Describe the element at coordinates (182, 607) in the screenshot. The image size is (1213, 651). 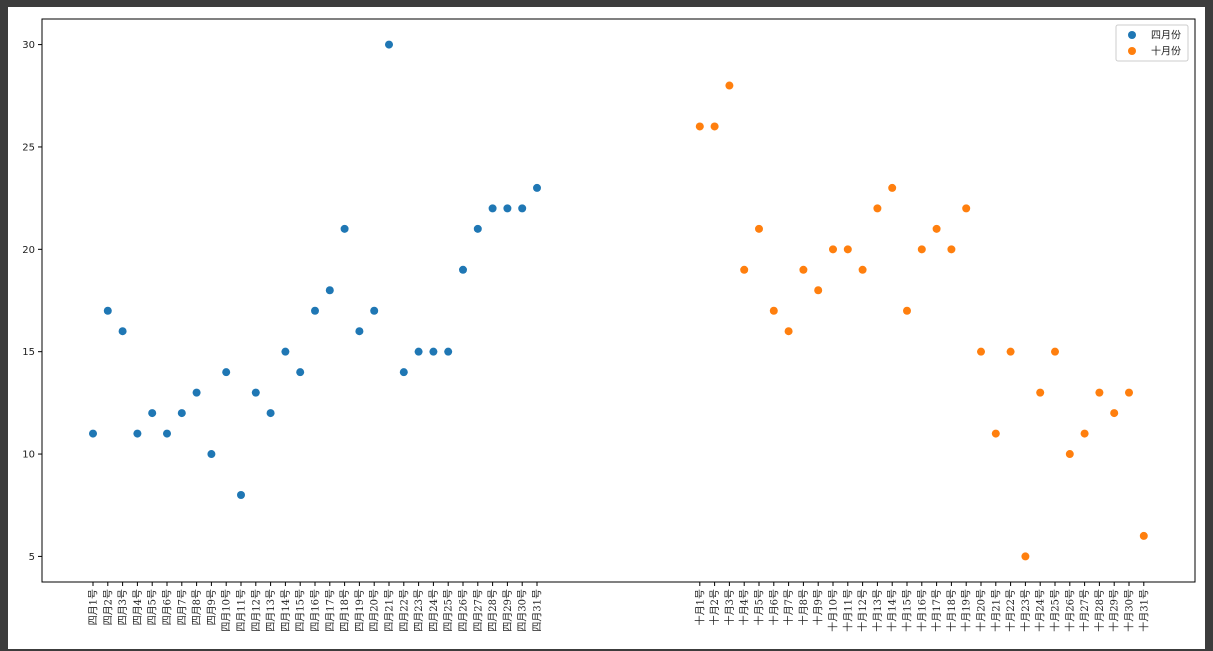
I see `x-tick-label: 四月7号` at that location.